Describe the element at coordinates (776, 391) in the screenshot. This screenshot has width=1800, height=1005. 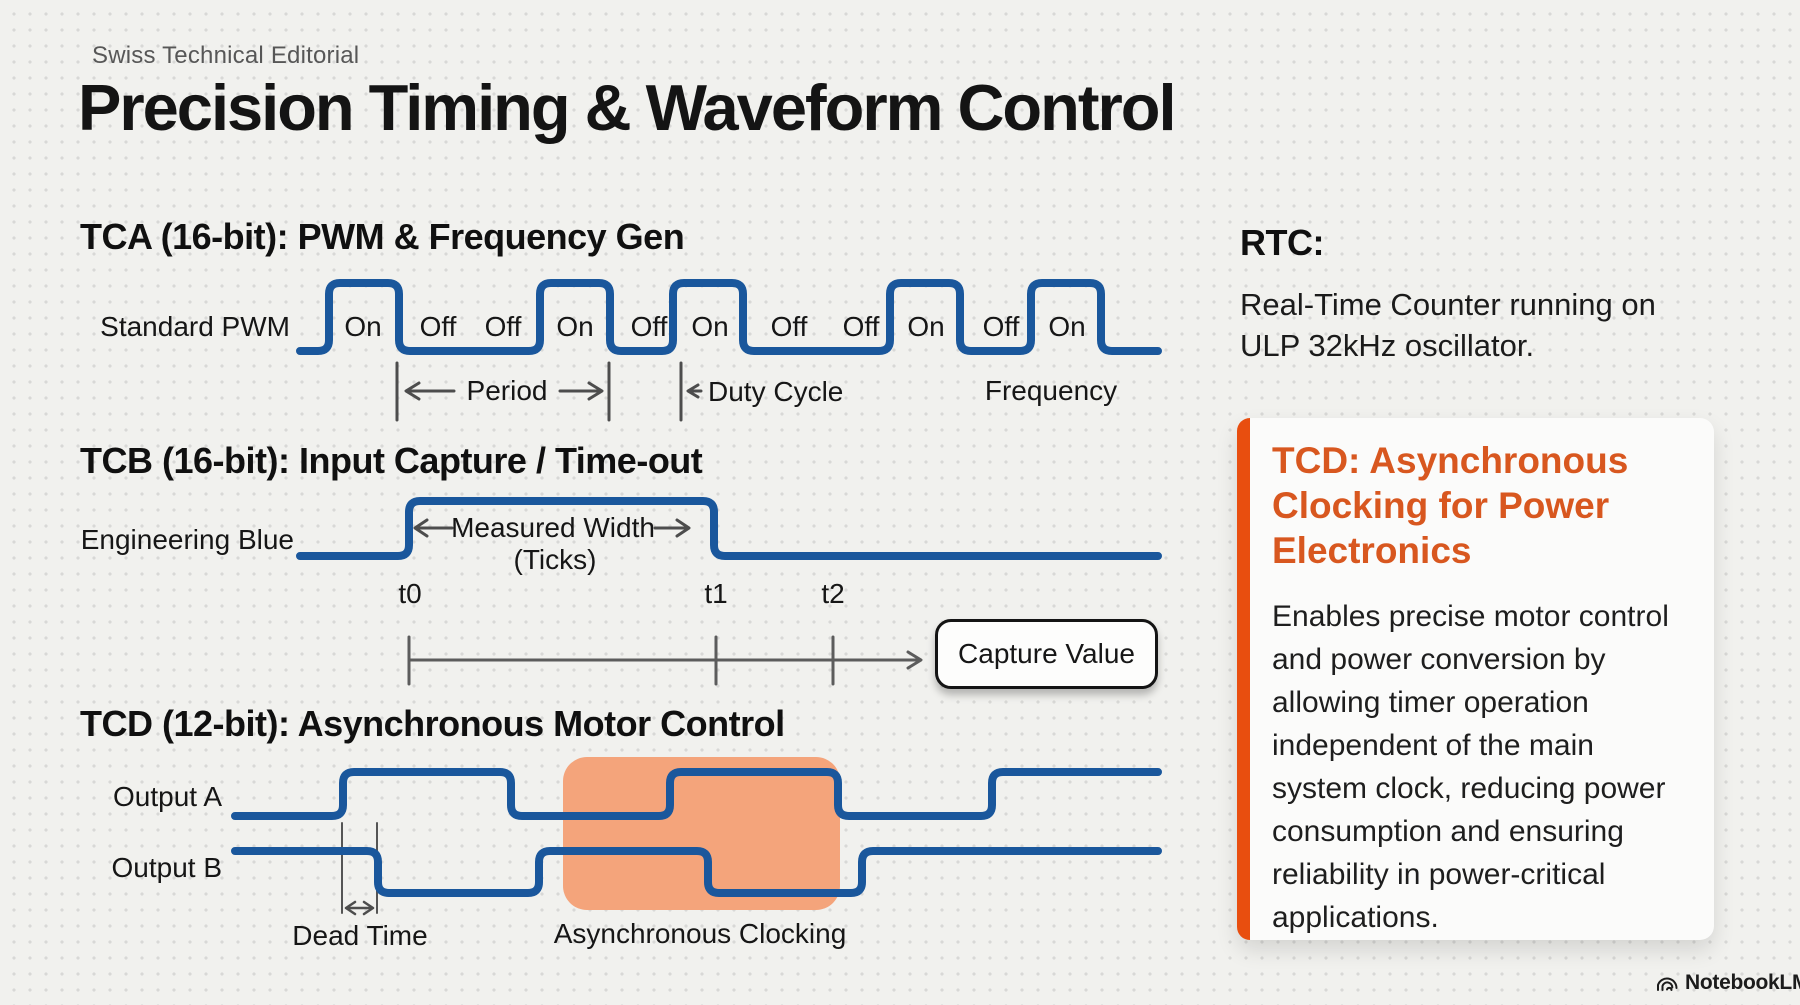
I see `duty-cycle-label: Duty Cycle` at that location.